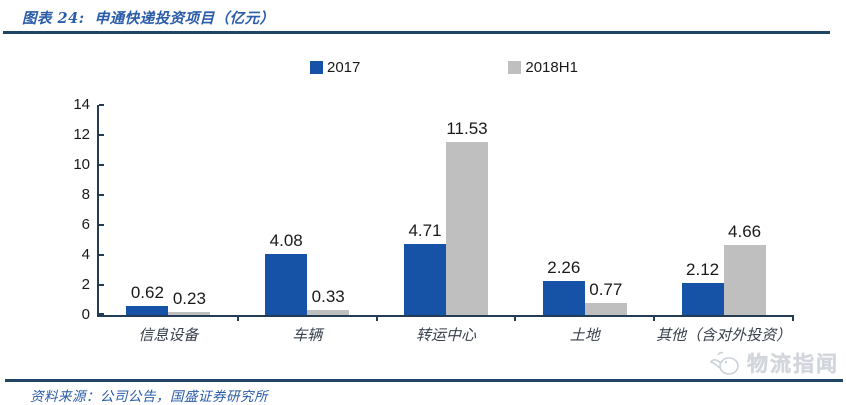 The width and height of the screenshot is (846, 405). I want to click on legend-item-2017: 2017, so click(335, 67).